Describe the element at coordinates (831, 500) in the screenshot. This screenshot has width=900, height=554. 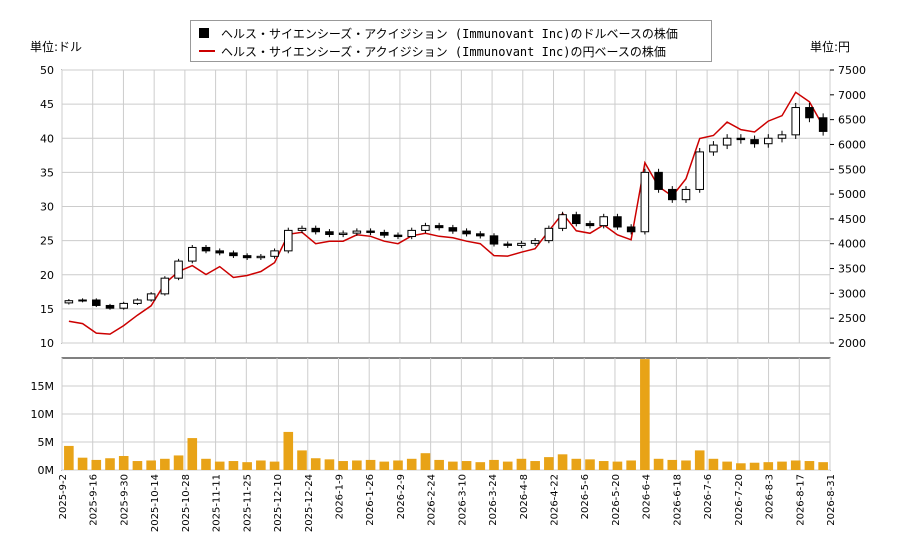
I see `x-tick-label: 2026-8-31` at that location.